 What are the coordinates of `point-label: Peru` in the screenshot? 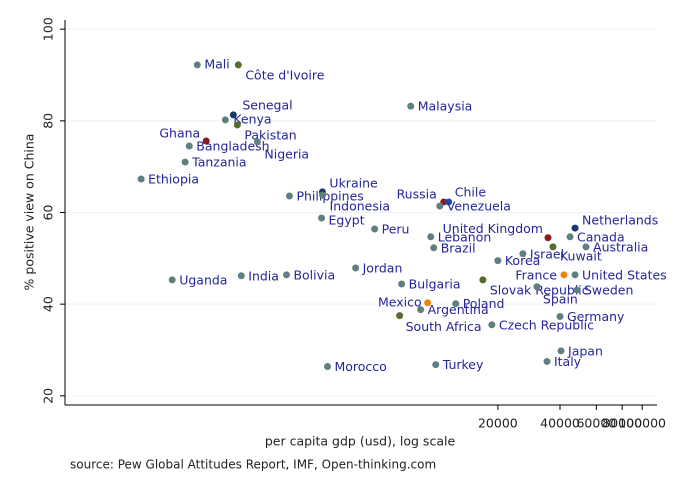 It's located at (396, 229).